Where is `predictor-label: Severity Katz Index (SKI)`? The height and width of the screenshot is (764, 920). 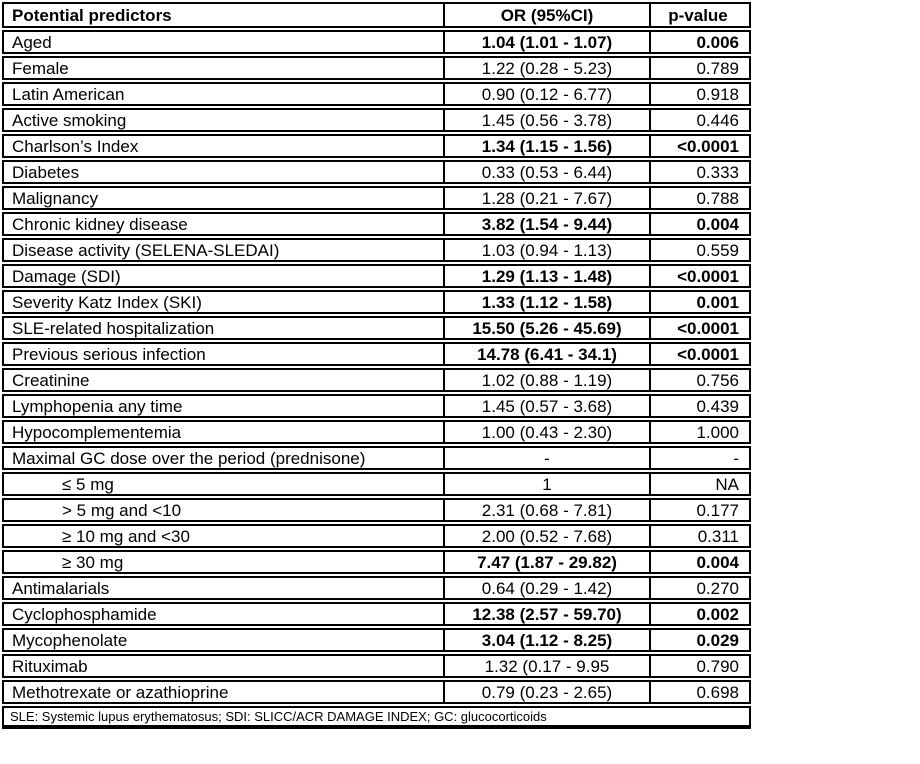
predictor-label: Severity Katz Index (SKI) is located at coordinates (107, 302).